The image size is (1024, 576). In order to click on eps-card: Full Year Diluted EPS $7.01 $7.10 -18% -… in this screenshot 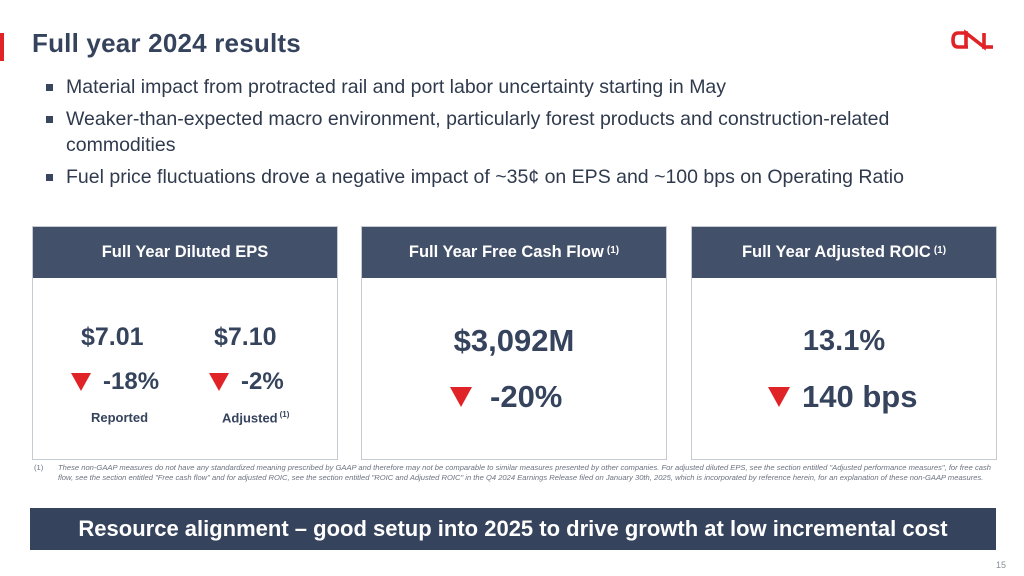, I will do `click(185, 343)`.